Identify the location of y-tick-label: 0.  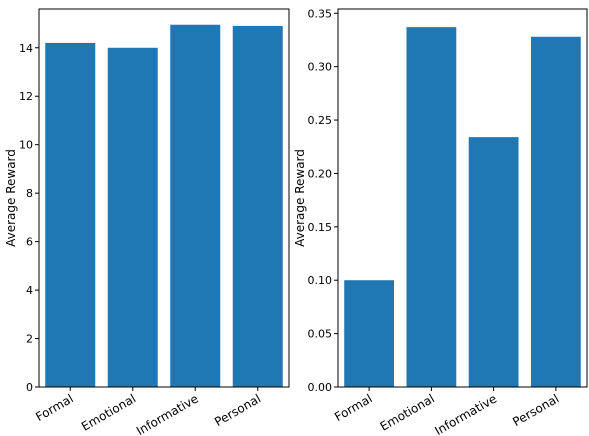
(29, 387).